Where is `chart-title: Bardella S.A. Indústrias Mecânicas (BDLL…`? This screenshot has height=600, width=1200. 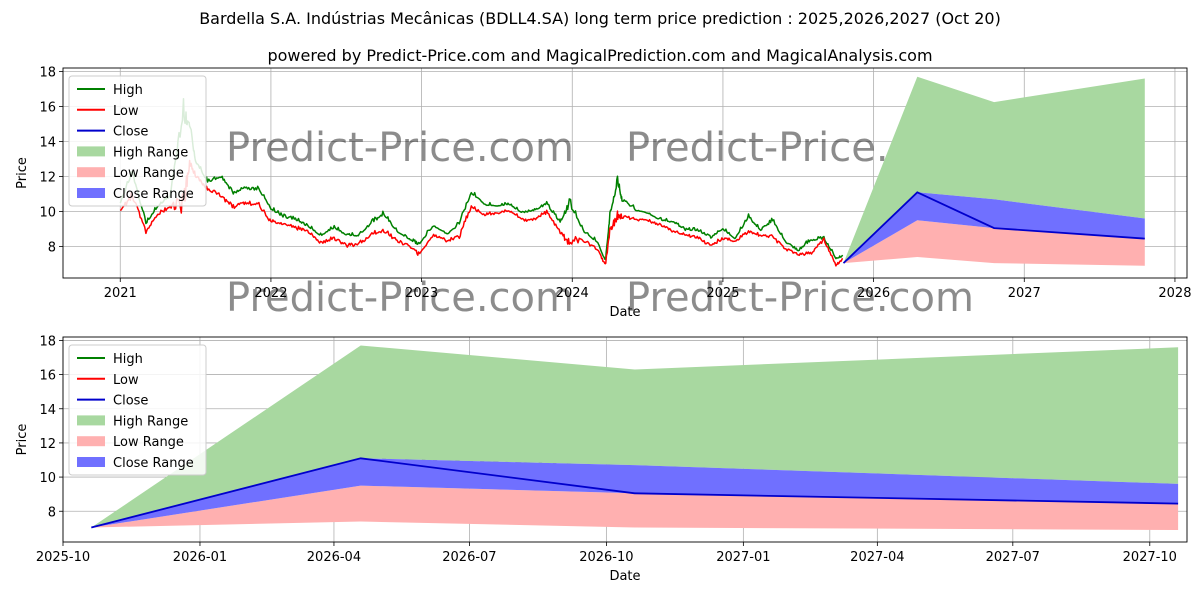
chart-title: Bardella S.A. Indústrias Mecânicas (BDLL… is located at coordinates (600, 18).